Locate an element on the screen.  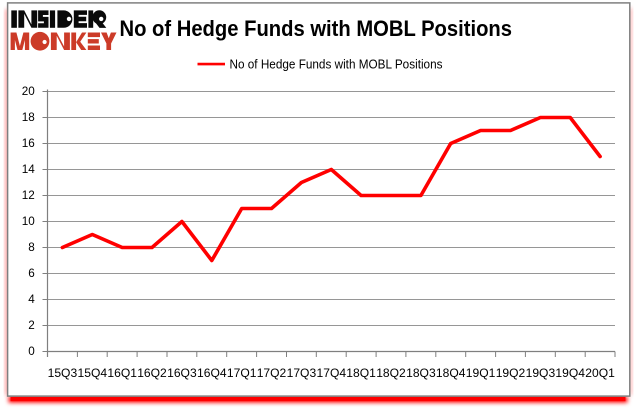
svg-text: 18Q3 is located at coordinates (421, 373).